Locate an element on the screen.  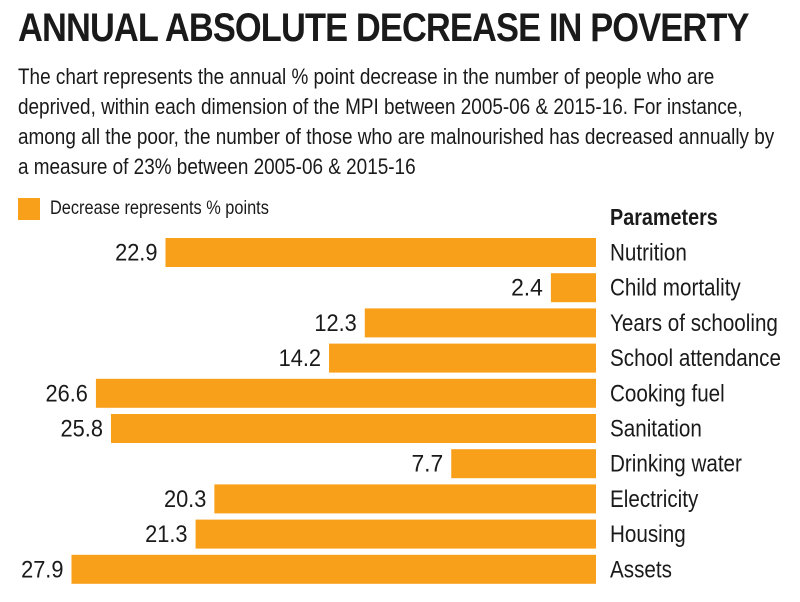
bar-drinking-water is located at coordinates (523, 464).